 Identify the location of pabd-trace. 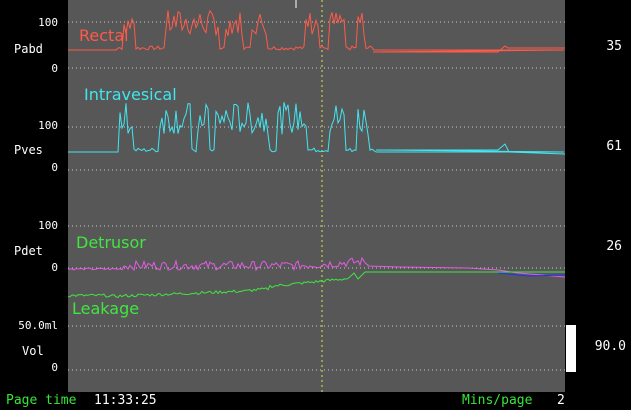
(316, 31).